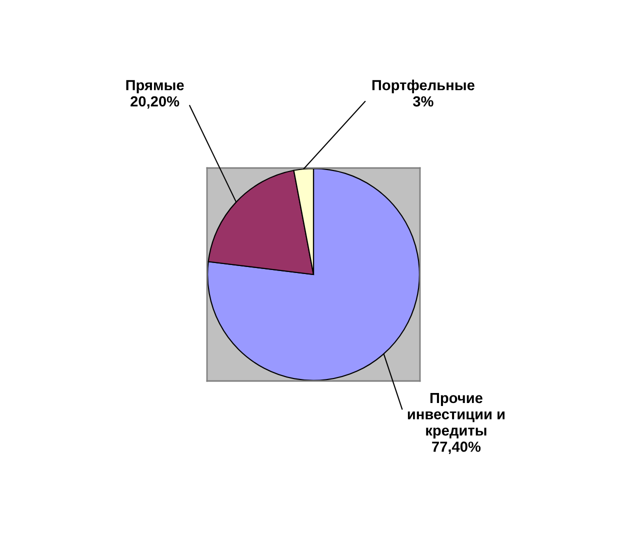 This screenshot has width=628, height=550. Describe the element at coordinates (456, 415) in the screenshot. I see `slice-label: Прочие инвестиции и кредиты` at that location.